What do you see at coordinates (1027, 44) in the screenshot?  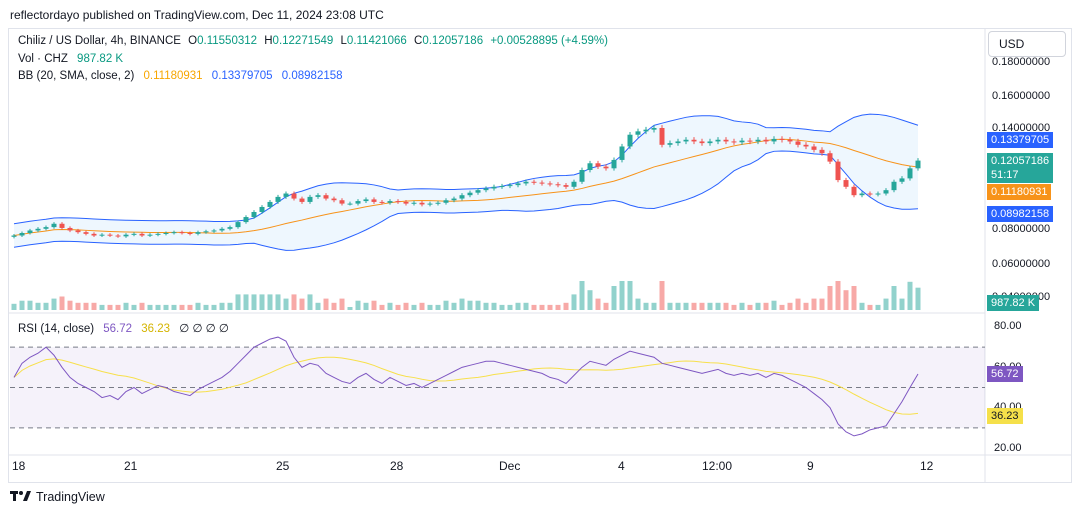 I see `currency-button: USD` at bounding box center [1027, 44].